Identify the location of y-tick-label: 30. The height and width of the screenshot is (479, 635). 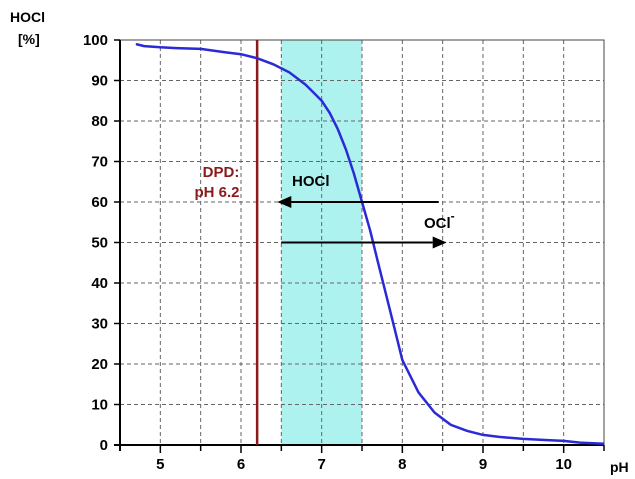
(99, 324).